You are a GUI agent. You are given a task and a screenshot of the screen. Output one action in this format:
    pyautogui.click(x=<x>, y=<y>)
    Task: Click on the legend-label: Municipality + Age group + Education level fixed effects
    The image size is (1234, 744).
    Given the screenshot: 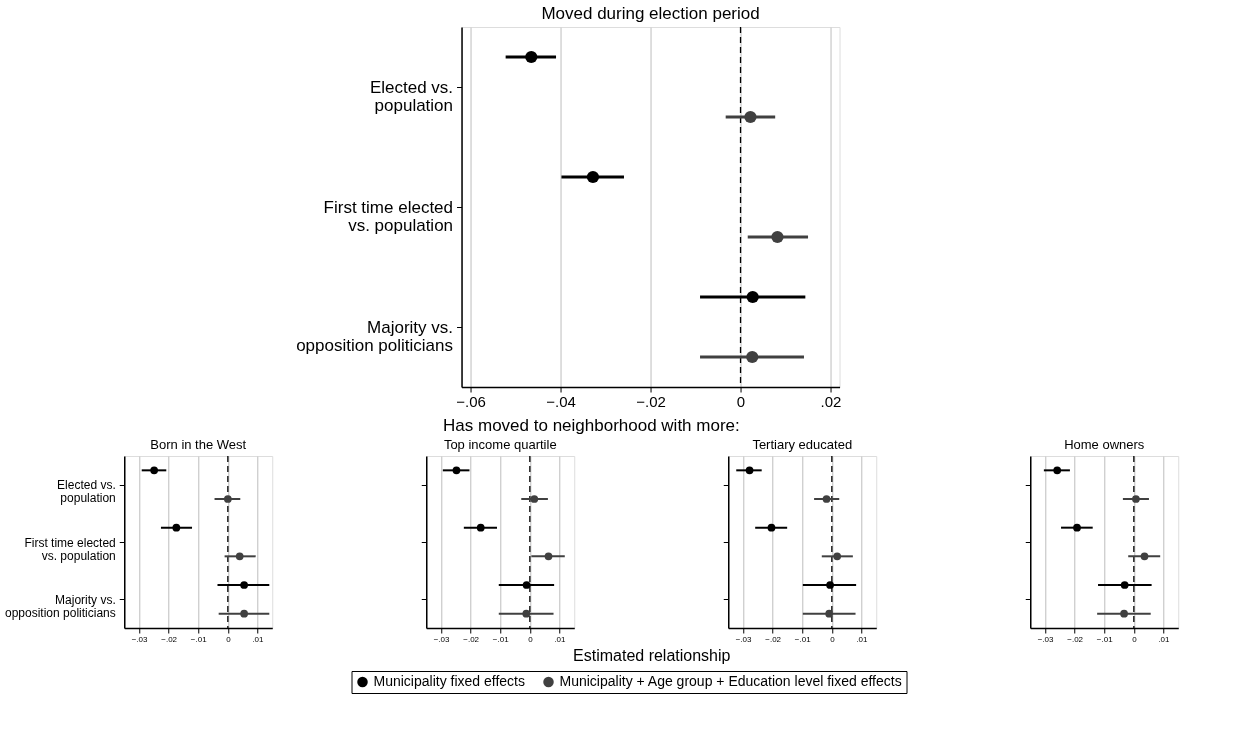 What is the action you would take?
    pyautogui.click(x=730, y=681)
    